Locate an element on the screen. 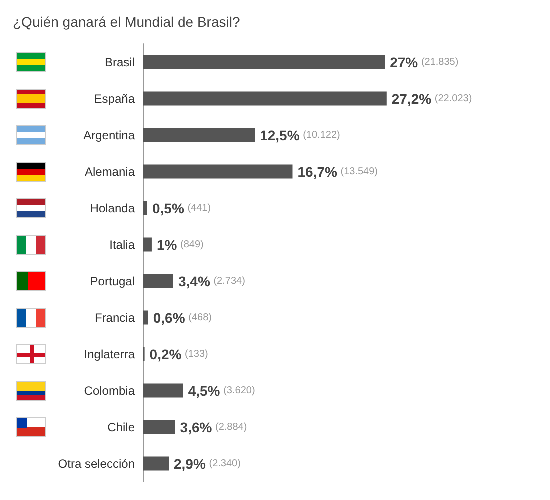  data-label: 27% is located at coordinates (404, 62).